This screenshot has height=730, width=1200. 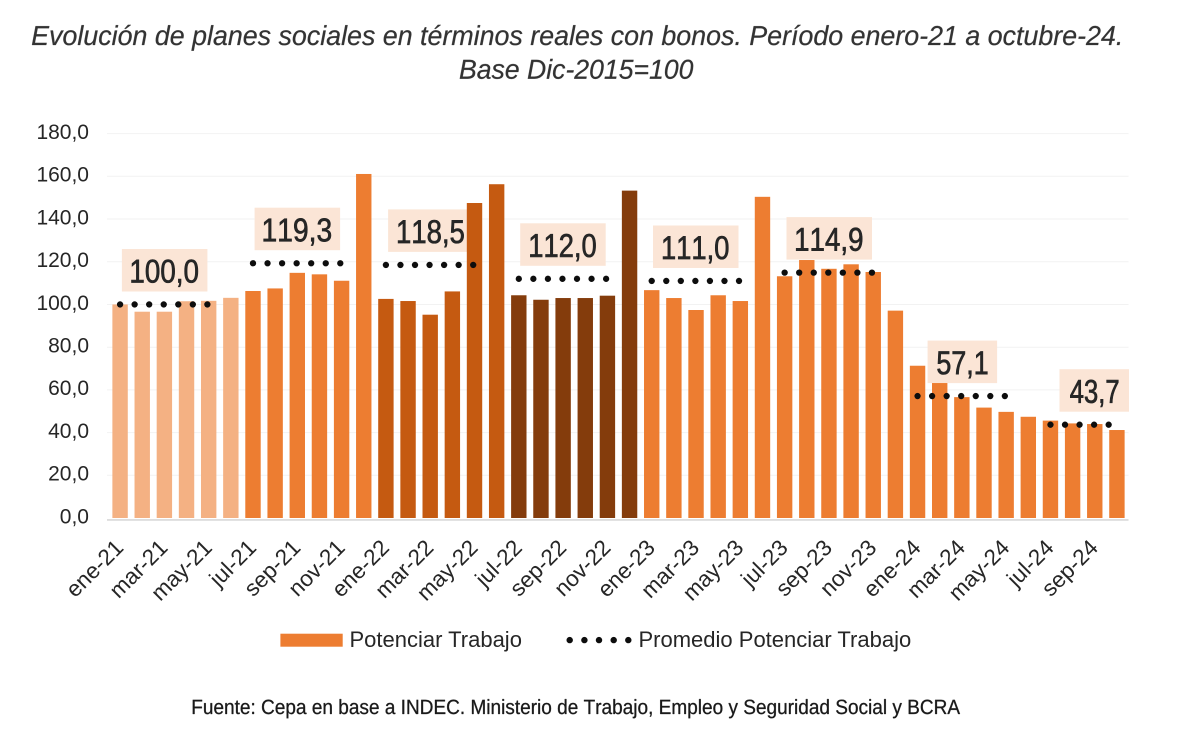 I want to click on svg-text: 140,0, so click(x=62, y=217).